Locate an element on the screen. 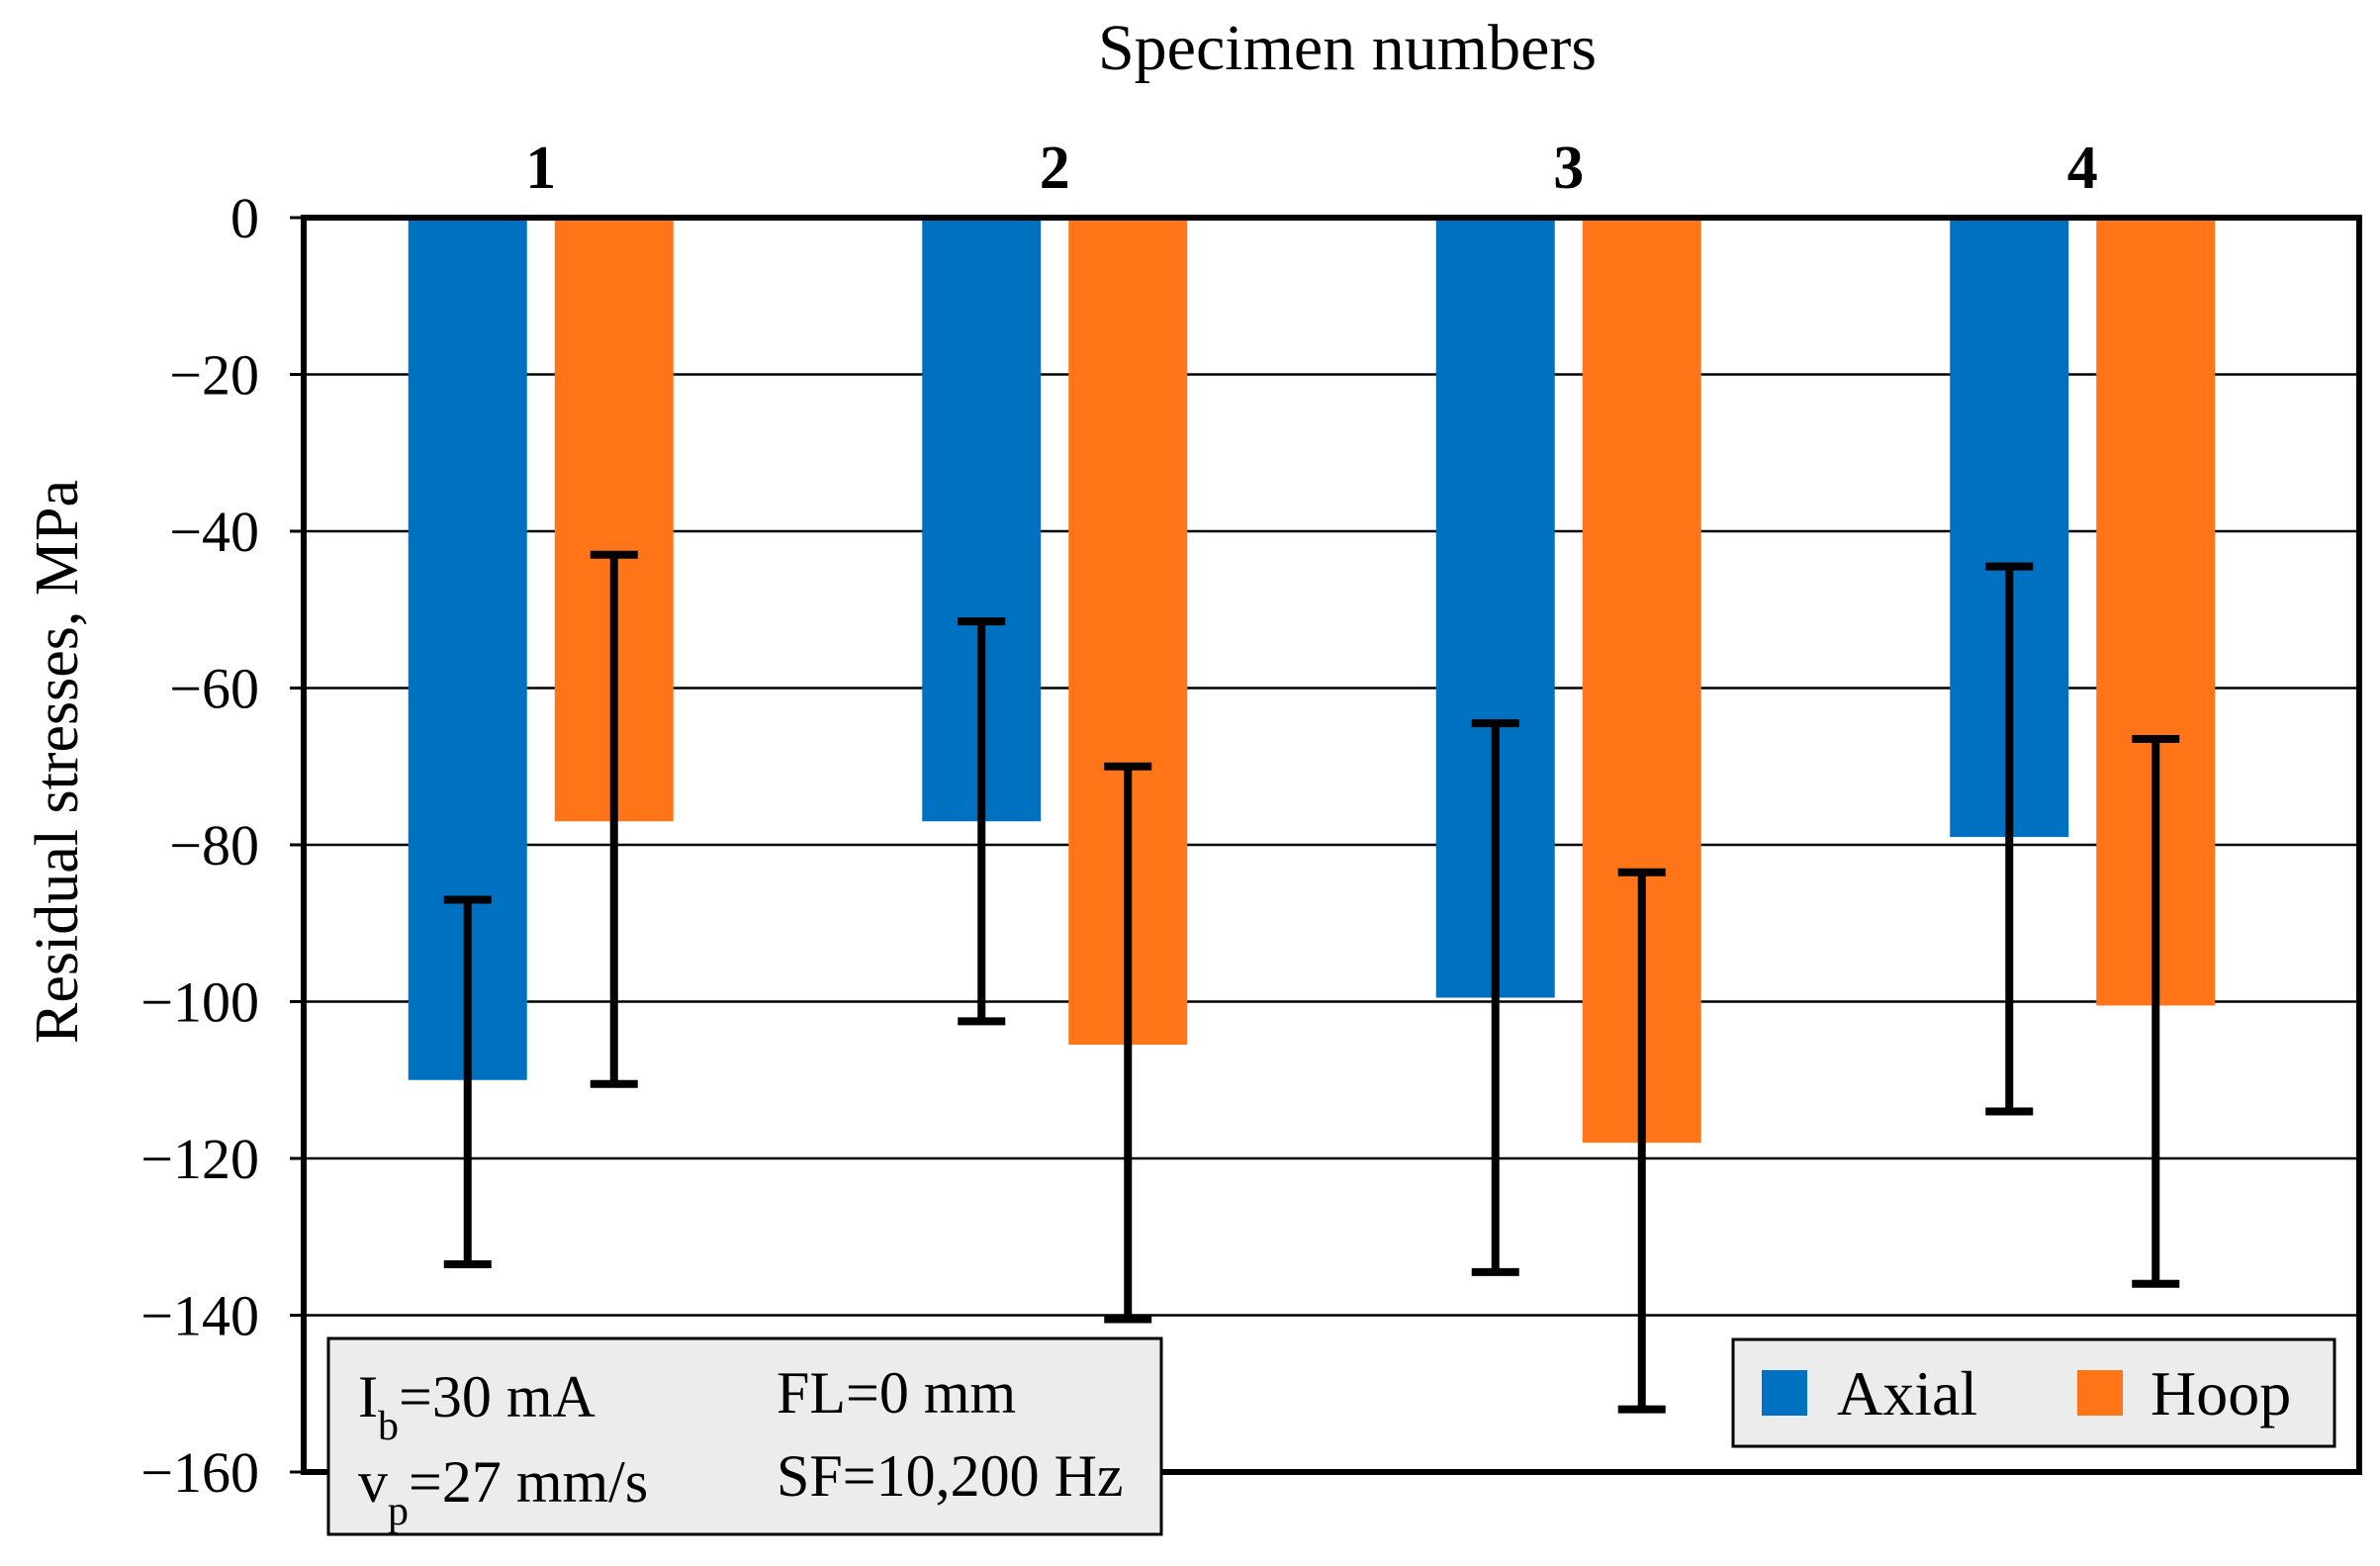 This screenshot has height=1566, width=2380. y-tick-label: −160 is located at coordinates (199, 1472).